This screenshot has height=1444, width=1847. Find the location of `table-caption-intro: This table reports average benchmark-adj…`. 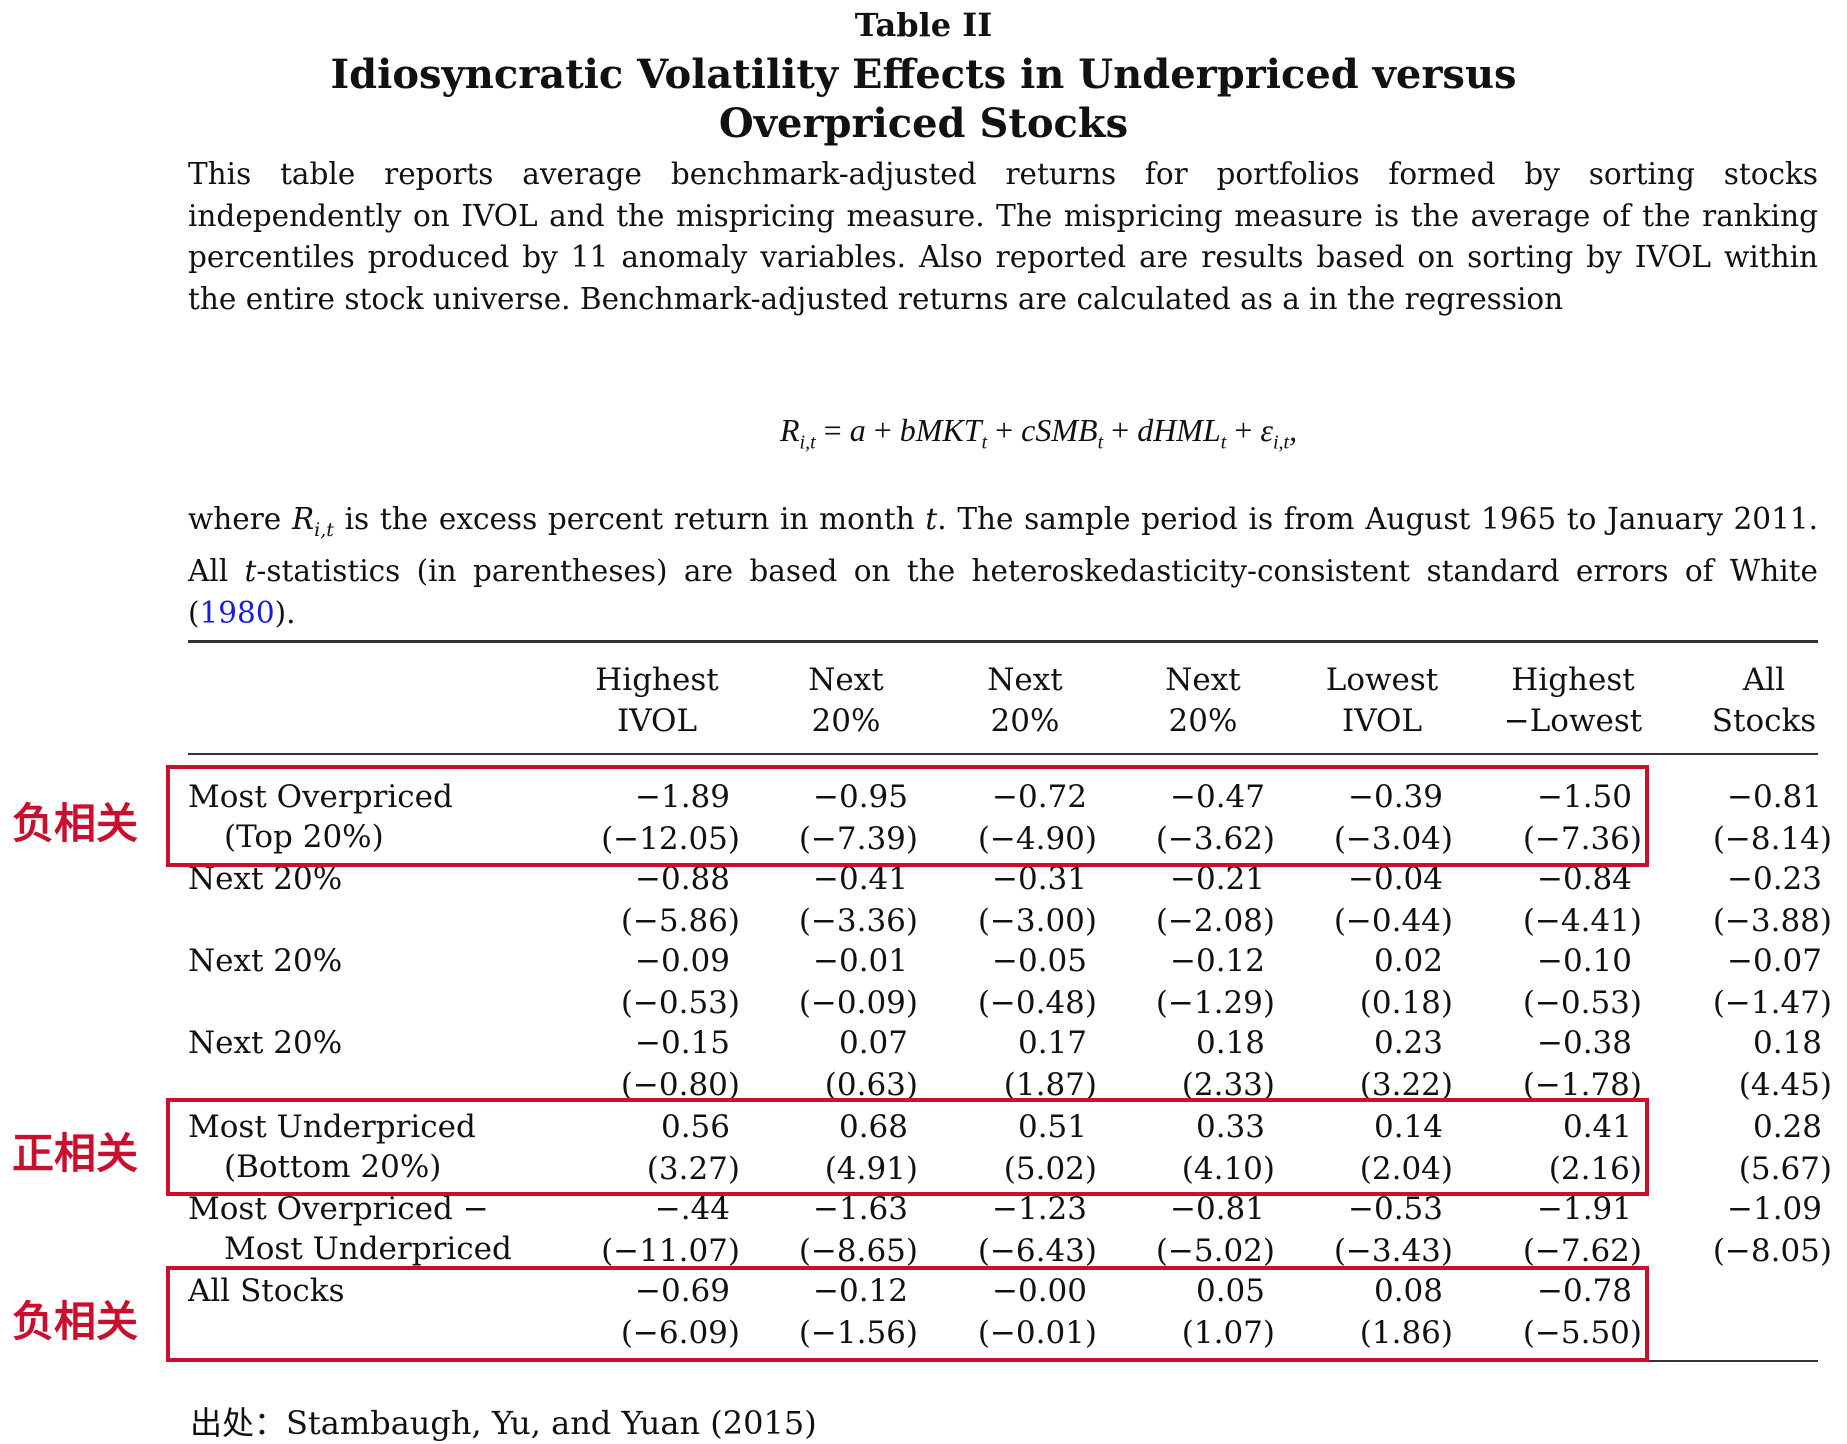

table-caption-intro: This table reports average benchmark-adj… is located at coordinates (1003, 236).